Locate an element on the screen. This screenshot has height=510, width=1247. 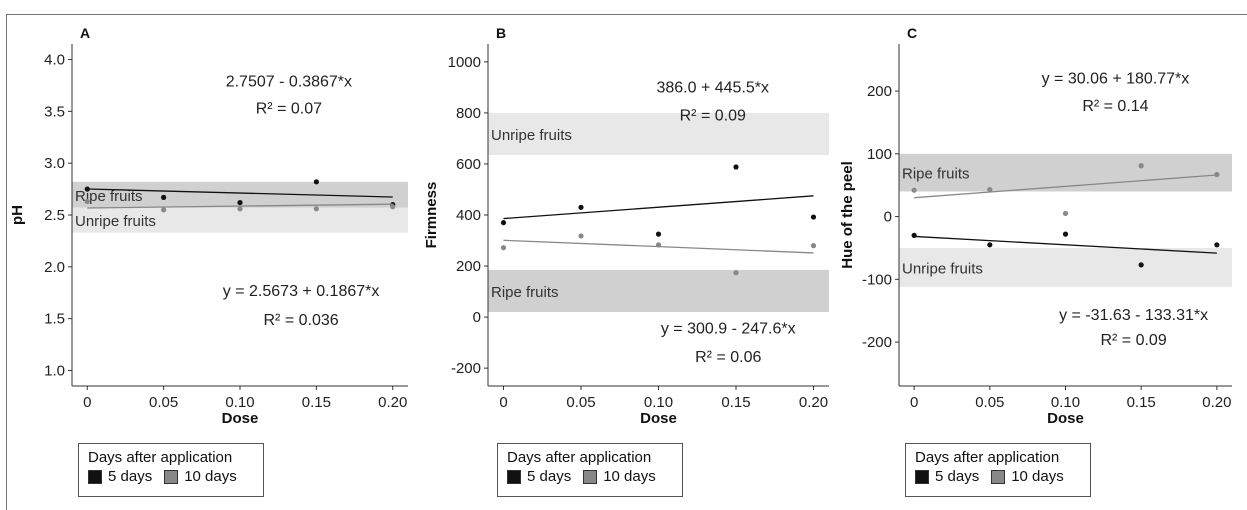
r-squared-label: R² = 0.07 is located at coordinates (289, 108).